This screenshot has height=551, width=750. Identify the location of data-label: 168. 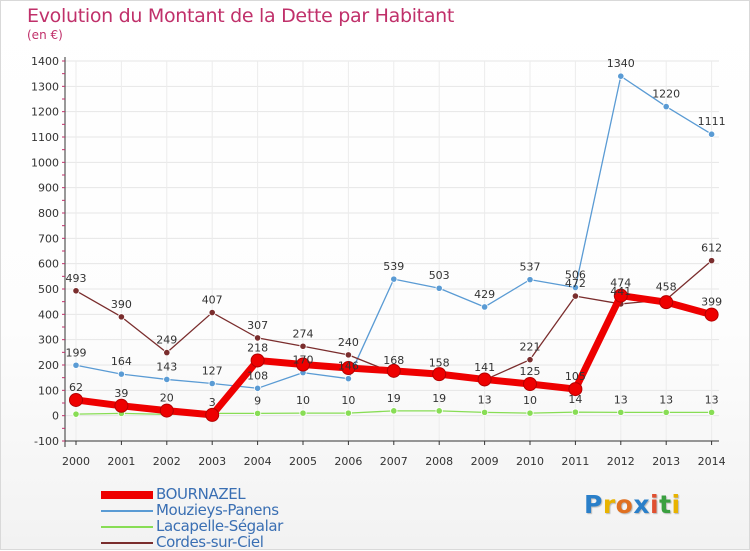
(393, 360).